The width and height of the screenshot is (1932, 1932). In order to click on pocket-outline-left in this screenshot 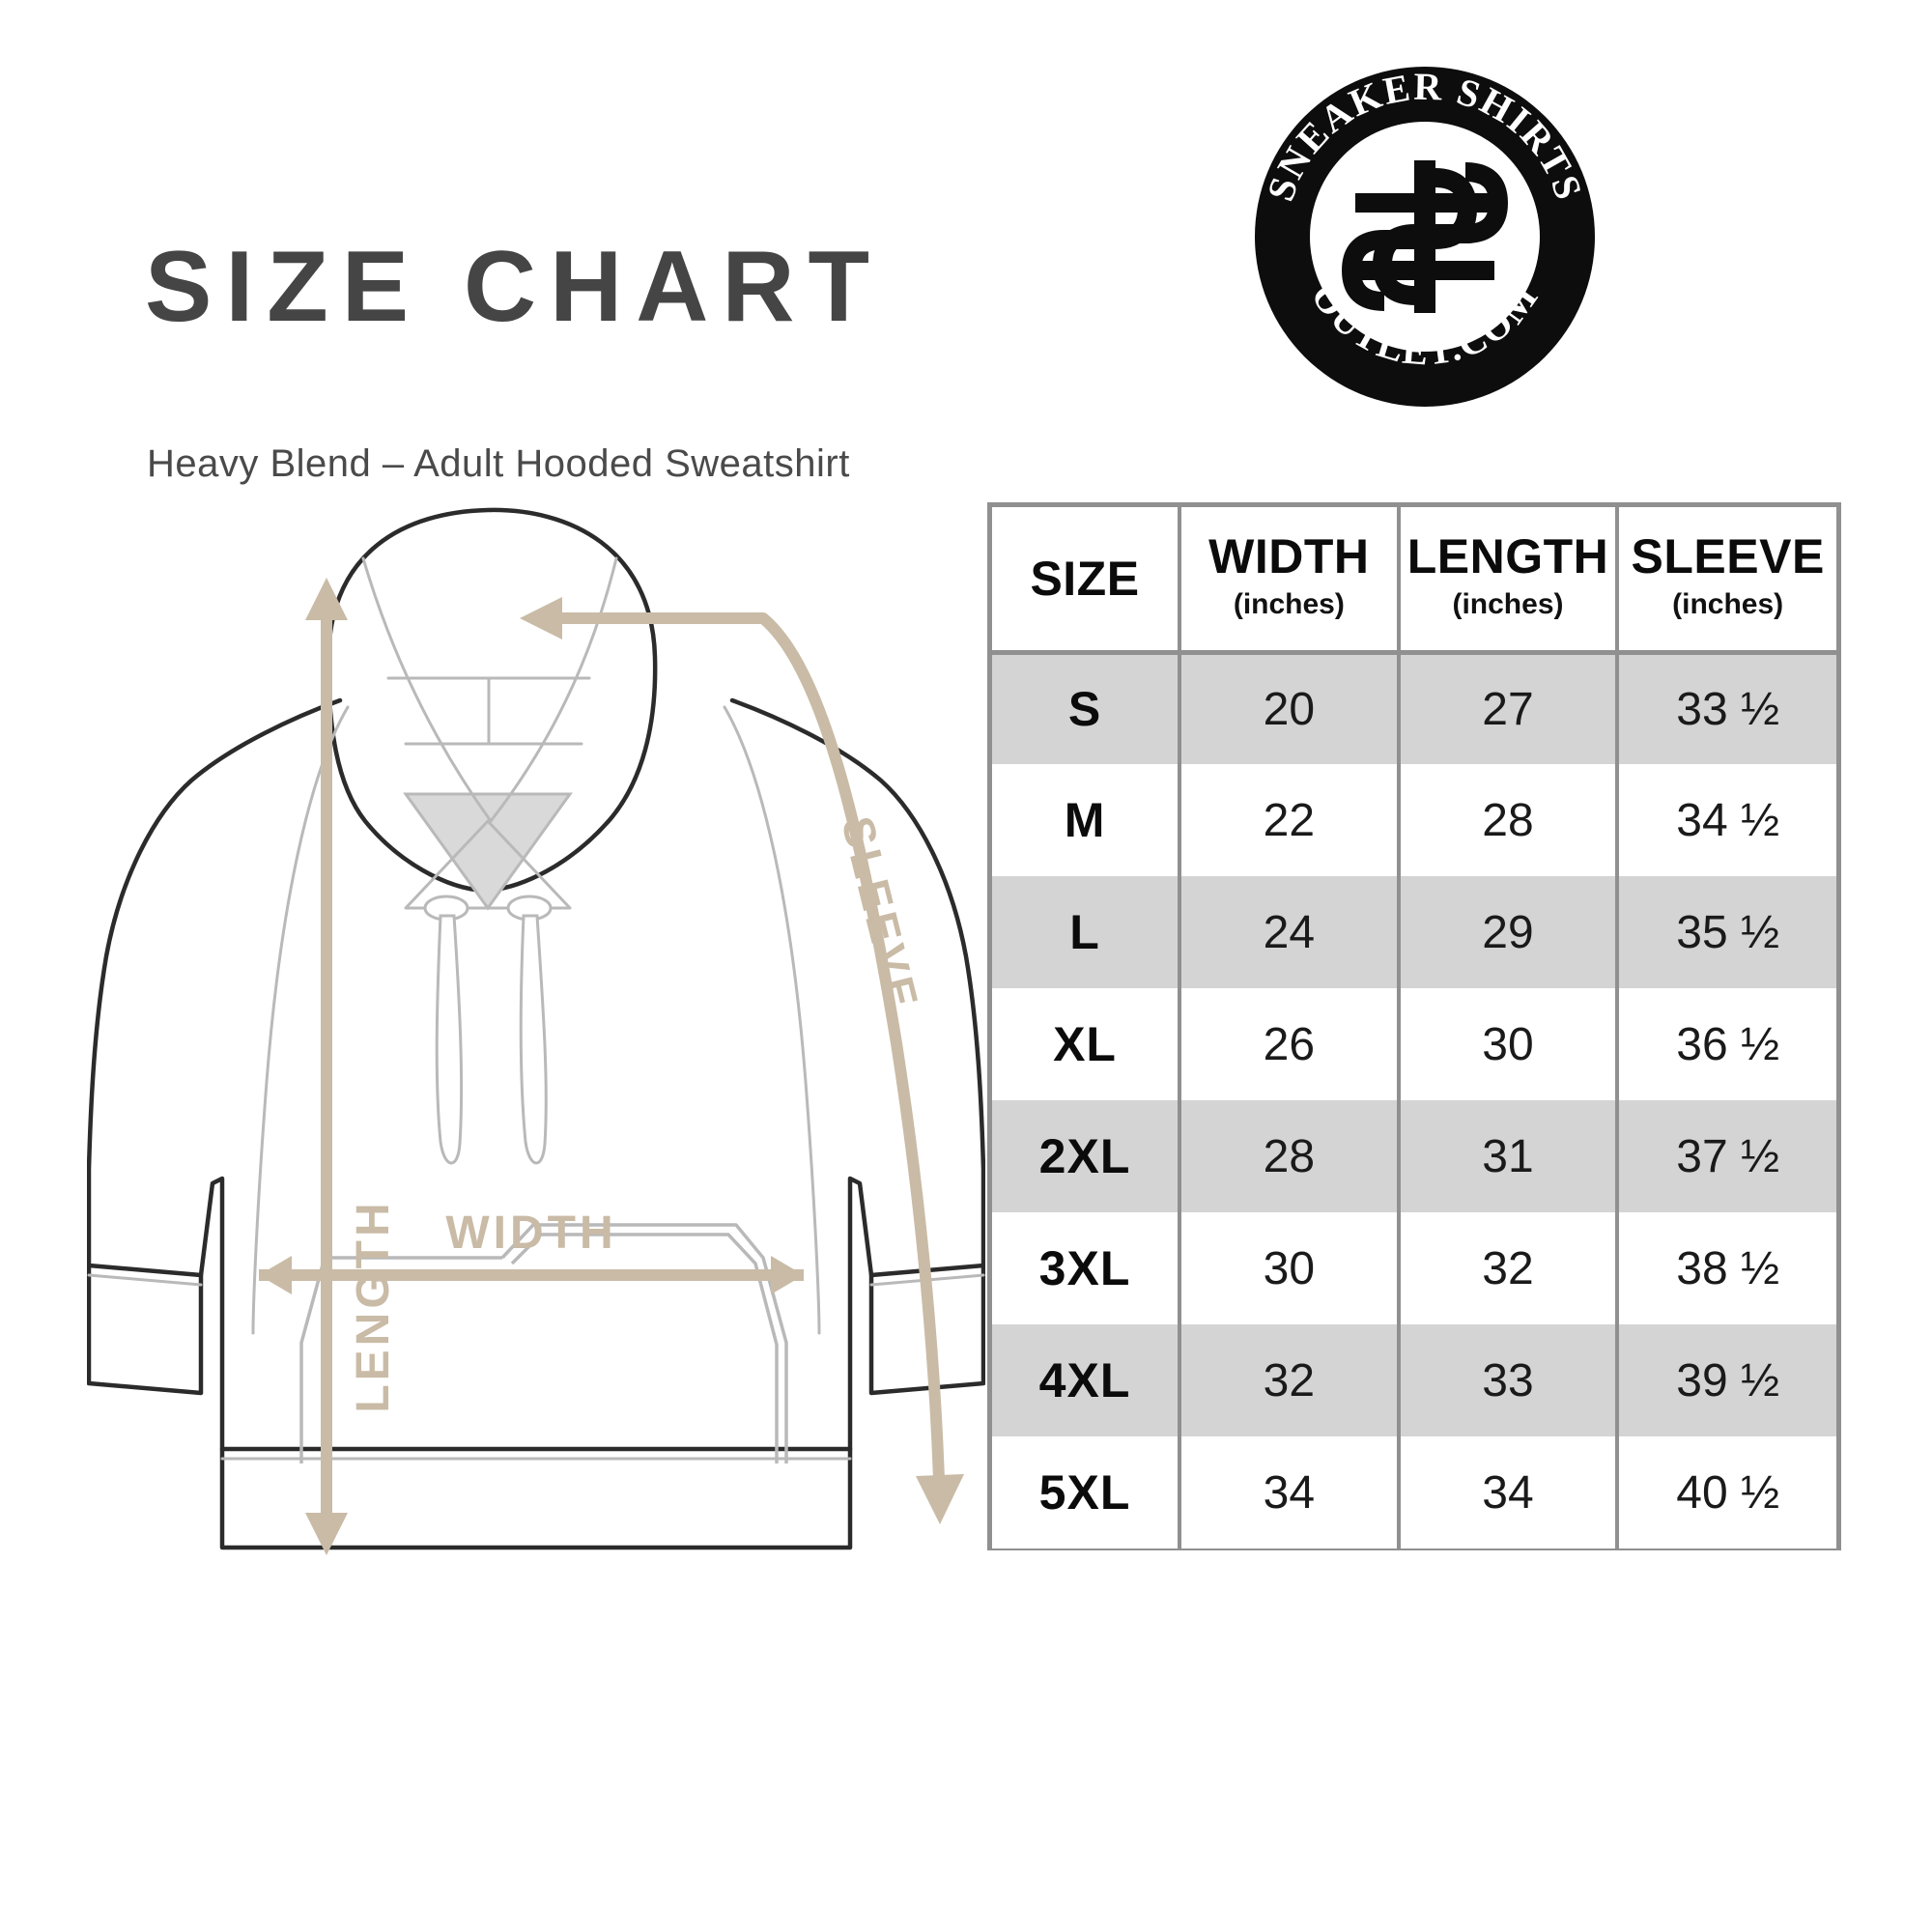, I will do `click(400, 1359)`.